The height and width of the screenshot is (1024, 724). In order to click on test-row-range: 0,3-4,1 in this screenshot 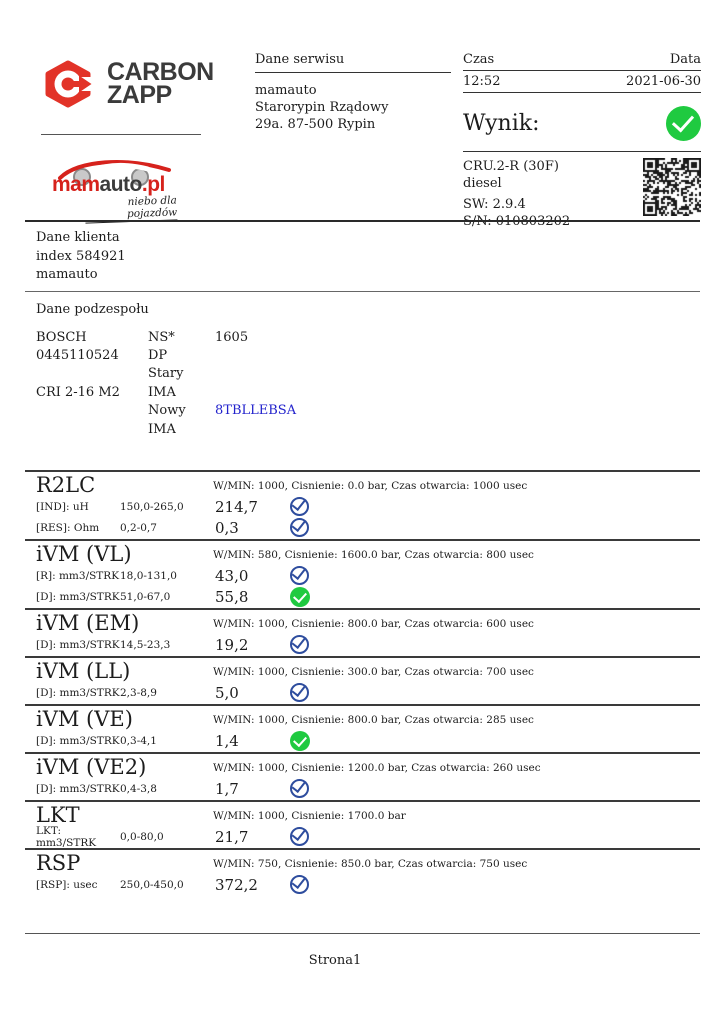, I will do `click(138, 740)`.